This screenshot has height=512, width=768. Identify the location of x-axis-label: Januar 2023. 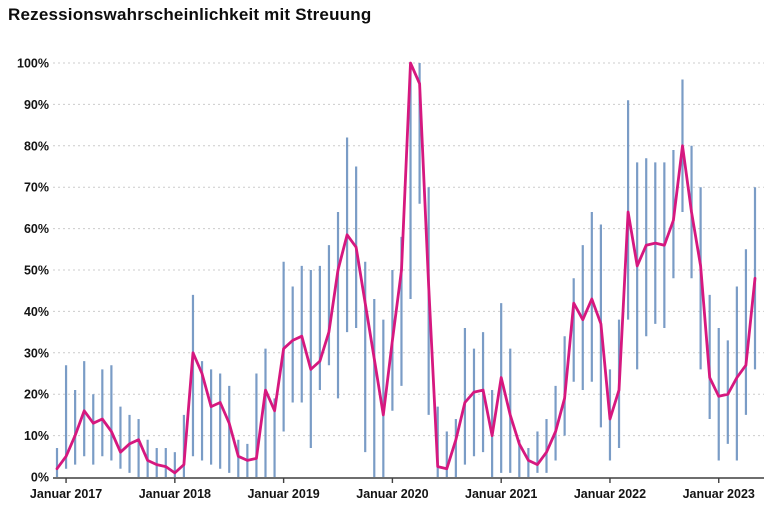
(719, 494).